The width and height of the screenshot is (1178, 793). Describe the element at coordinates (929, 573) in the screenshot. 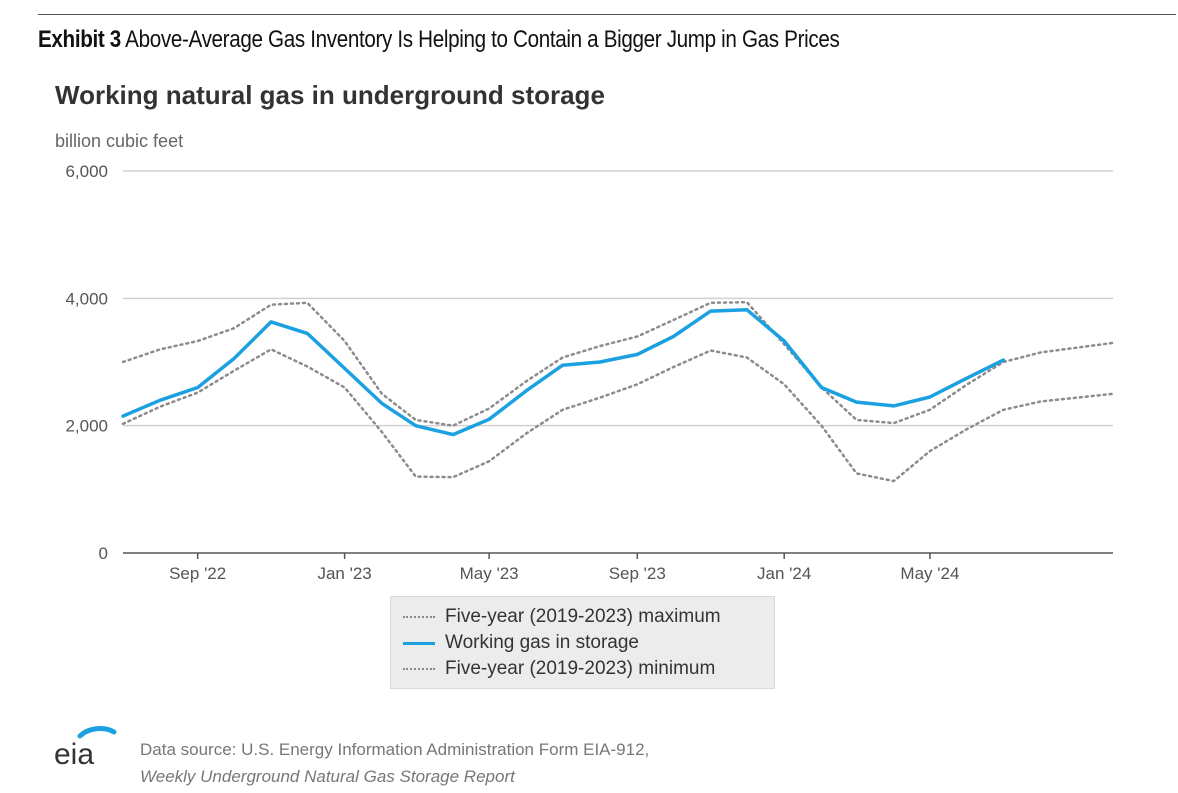

I see `x-tick-label: May '24` at that location.